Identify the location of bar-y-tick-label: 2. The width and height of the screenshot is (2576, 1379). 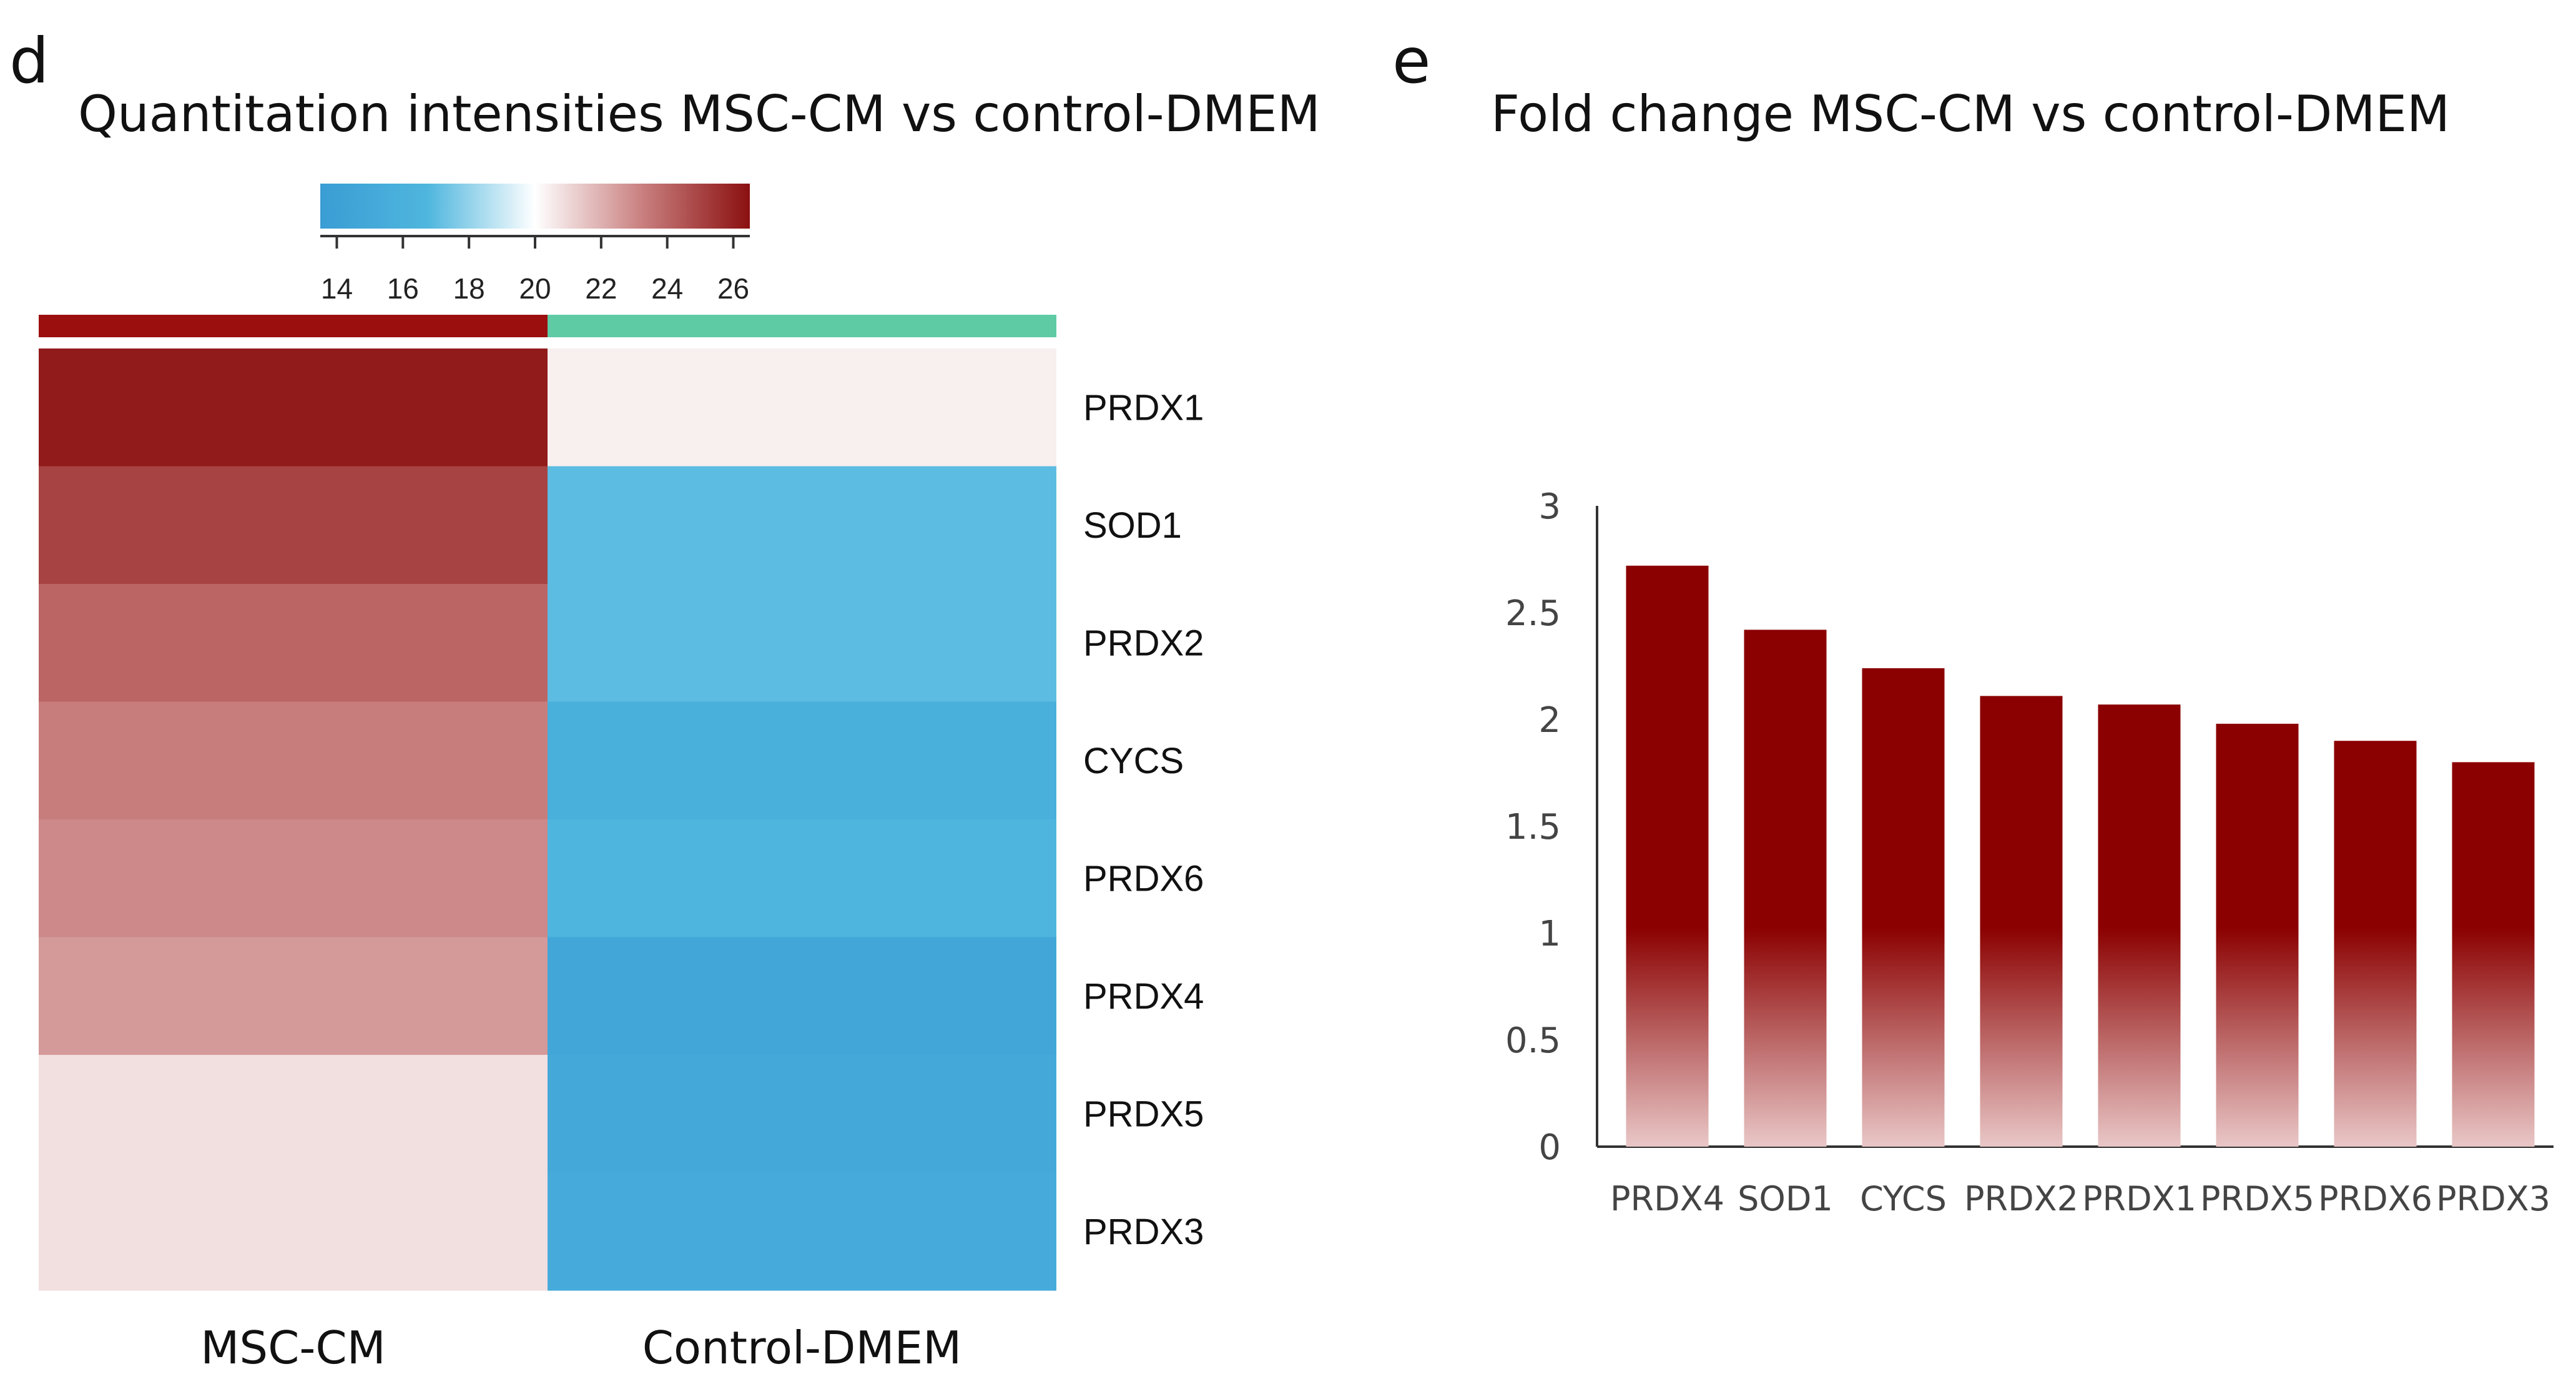
(1549, 721).